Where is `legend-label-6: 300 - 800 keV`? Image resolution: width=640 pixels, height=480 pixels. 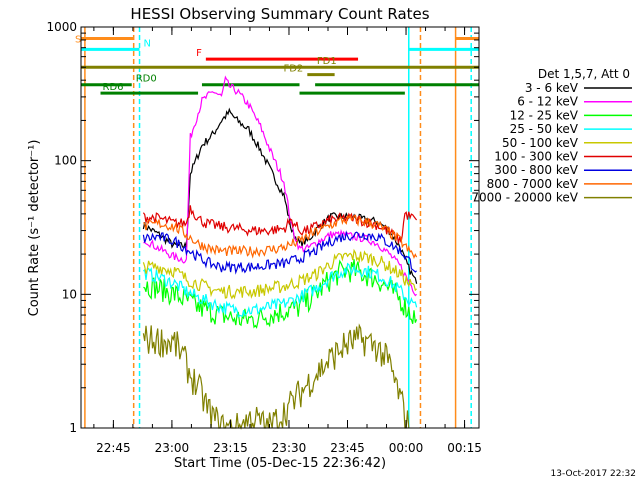 legend-label-6: 300 - 800 keV is located at coordinates (536, 170).